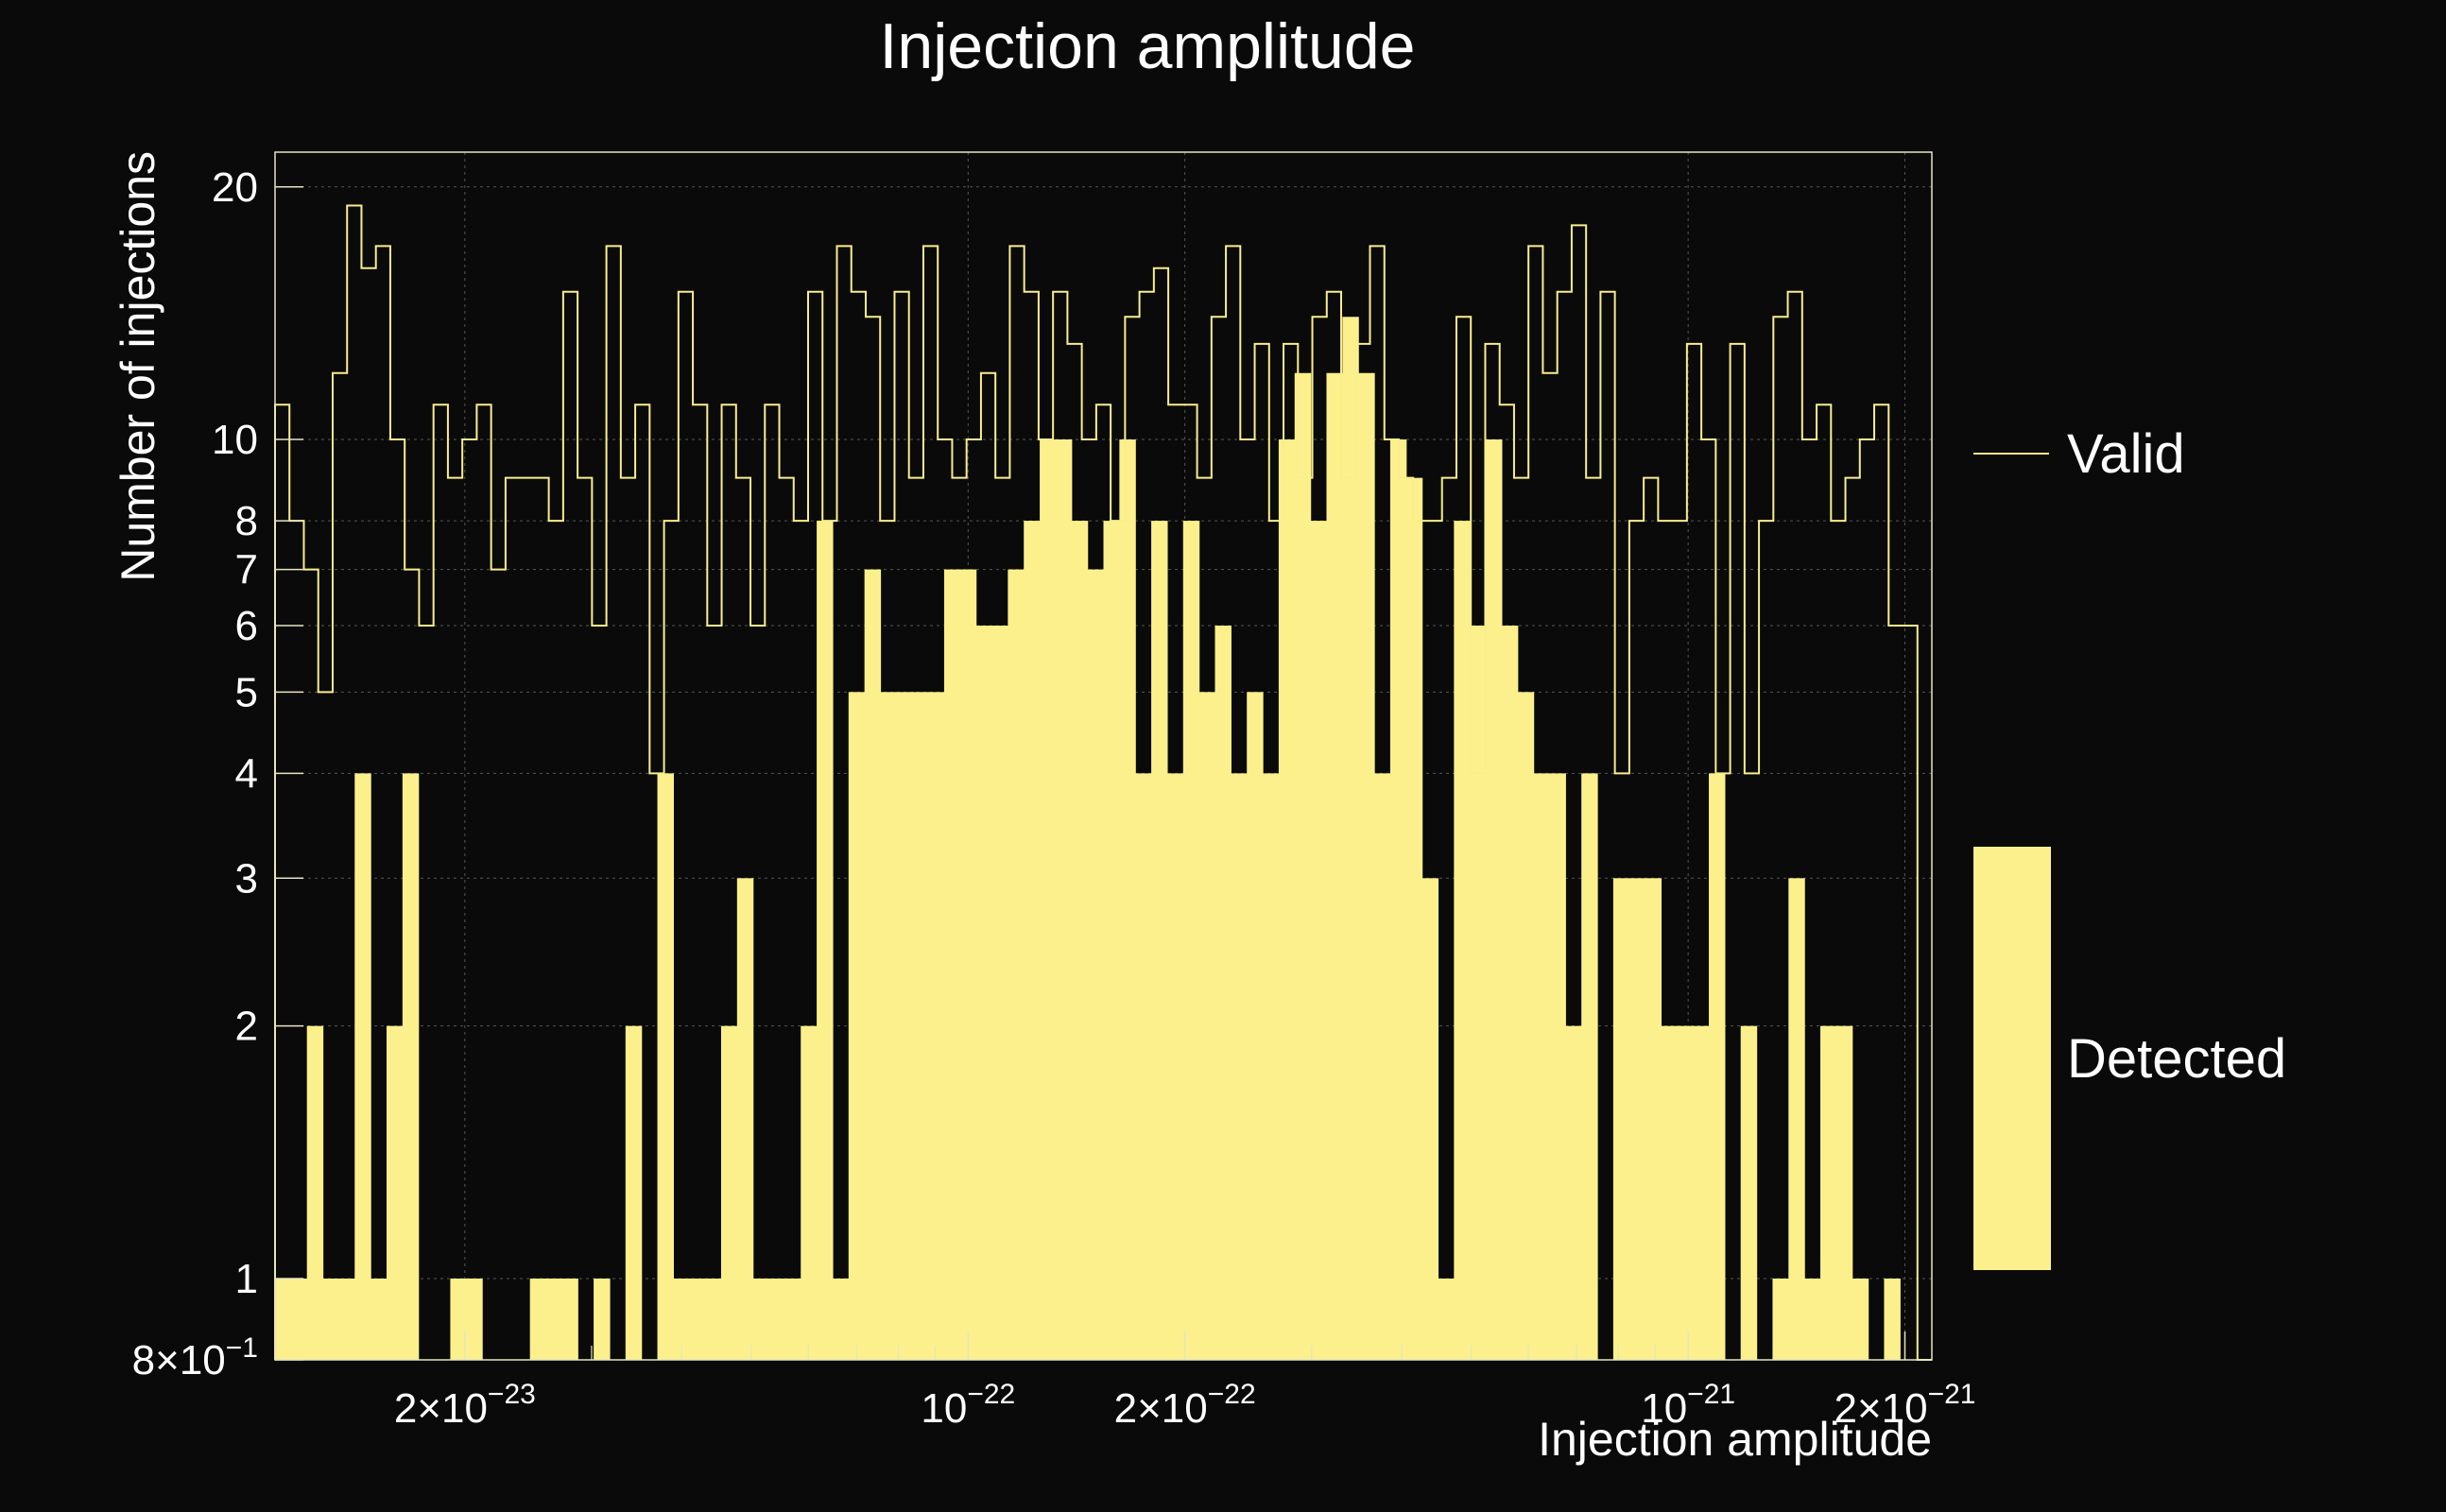 The image size is (2446, 1512). What do you see at coordinates (247, 878) in the screenshot?
I see `y-tick-label: 3` at bounding box center [247, 878].